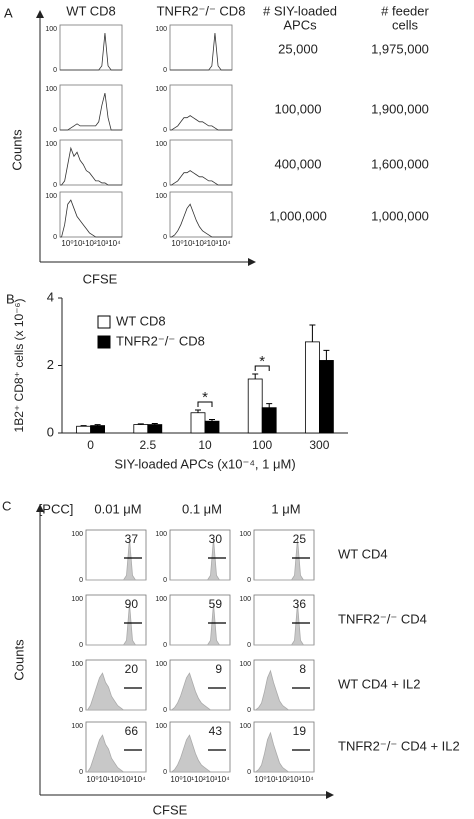 The image size is (474, 819). What do you see at coordinates (400, 48) in the screenshot?
I see `cell-count: 1,975,000` at bounding box center [400, 48].